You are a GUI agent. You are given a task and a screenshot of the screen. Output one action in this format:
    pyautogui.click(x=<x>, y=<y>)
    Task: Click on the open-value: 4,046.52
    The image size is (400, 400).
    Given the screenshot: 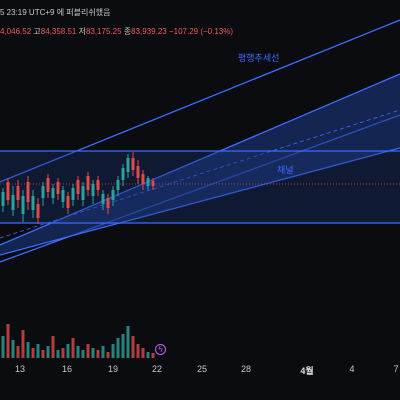 What is the action you would take?
    pyautogui.click(x=16, y=31)
    